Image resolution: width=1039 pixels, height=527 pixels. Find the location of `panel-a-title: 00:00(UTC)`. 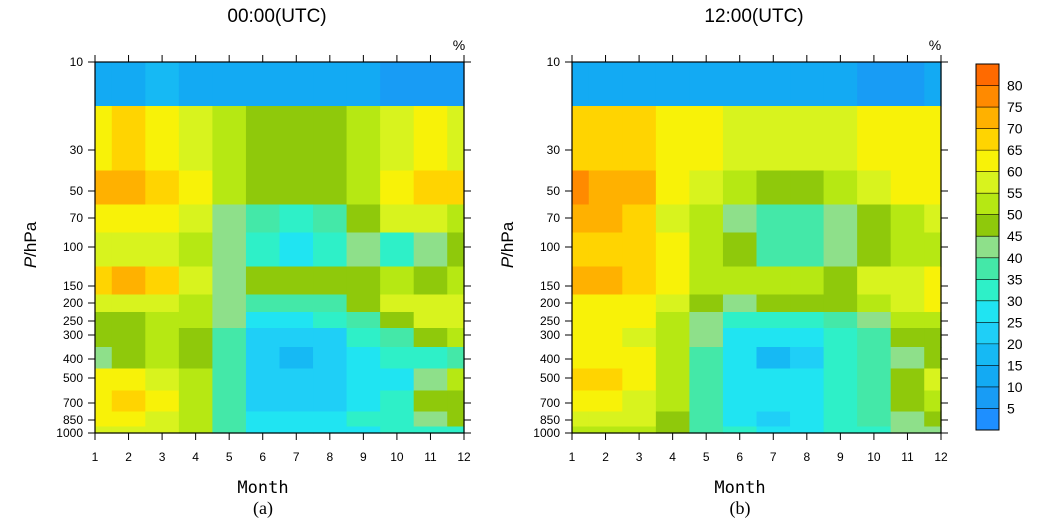

panel-a-title: 00:00(UTC) is located at coordinates (276, 16).